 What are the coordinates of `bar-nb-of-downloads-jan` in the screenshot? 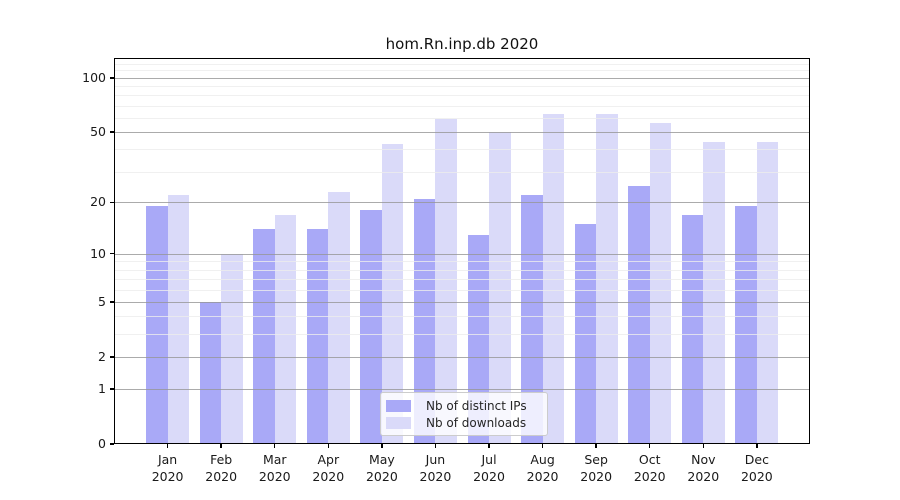 It's located at (178, 319).